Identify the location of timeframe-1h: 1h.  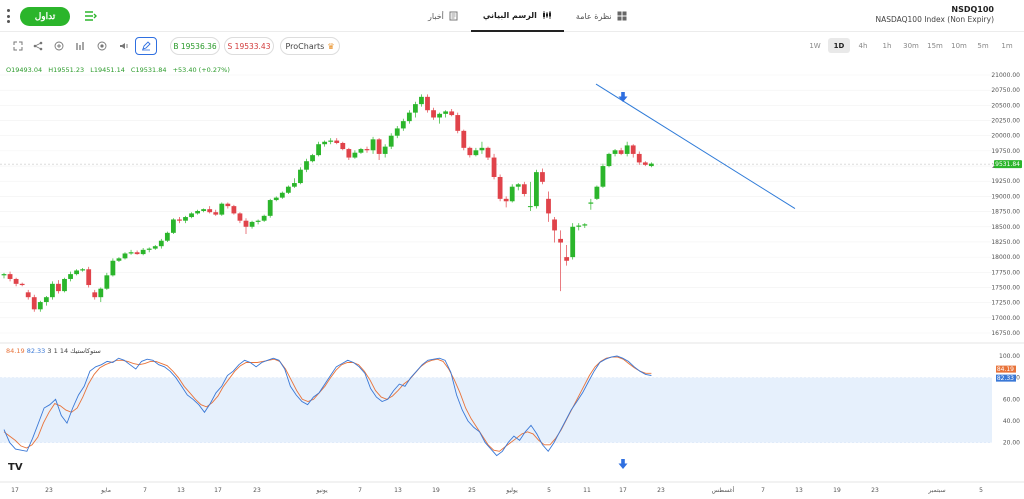
(887, 45).